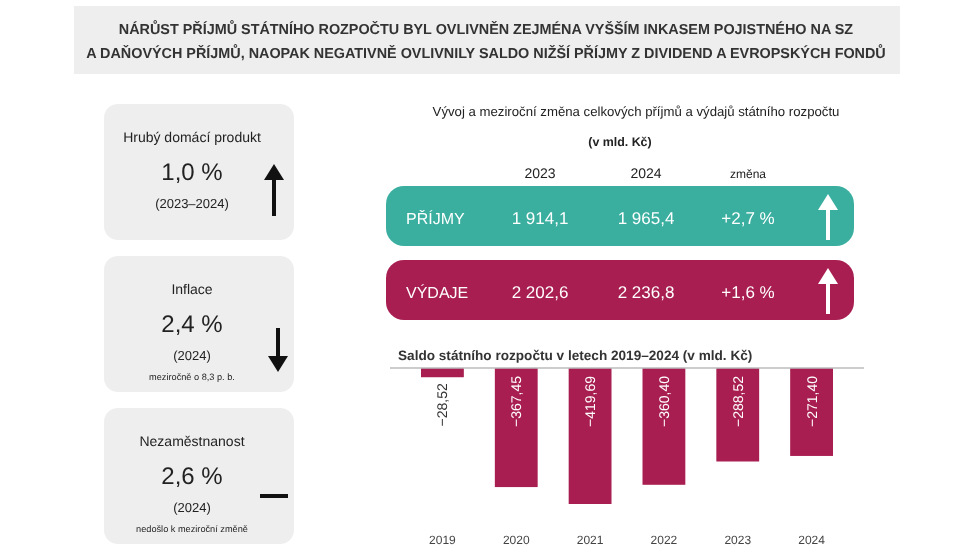 This screenshot has width=980, height=560. Describe the element at coordinates (192, 324) in the screenshot. I see `text: 2,4 %` at that location.